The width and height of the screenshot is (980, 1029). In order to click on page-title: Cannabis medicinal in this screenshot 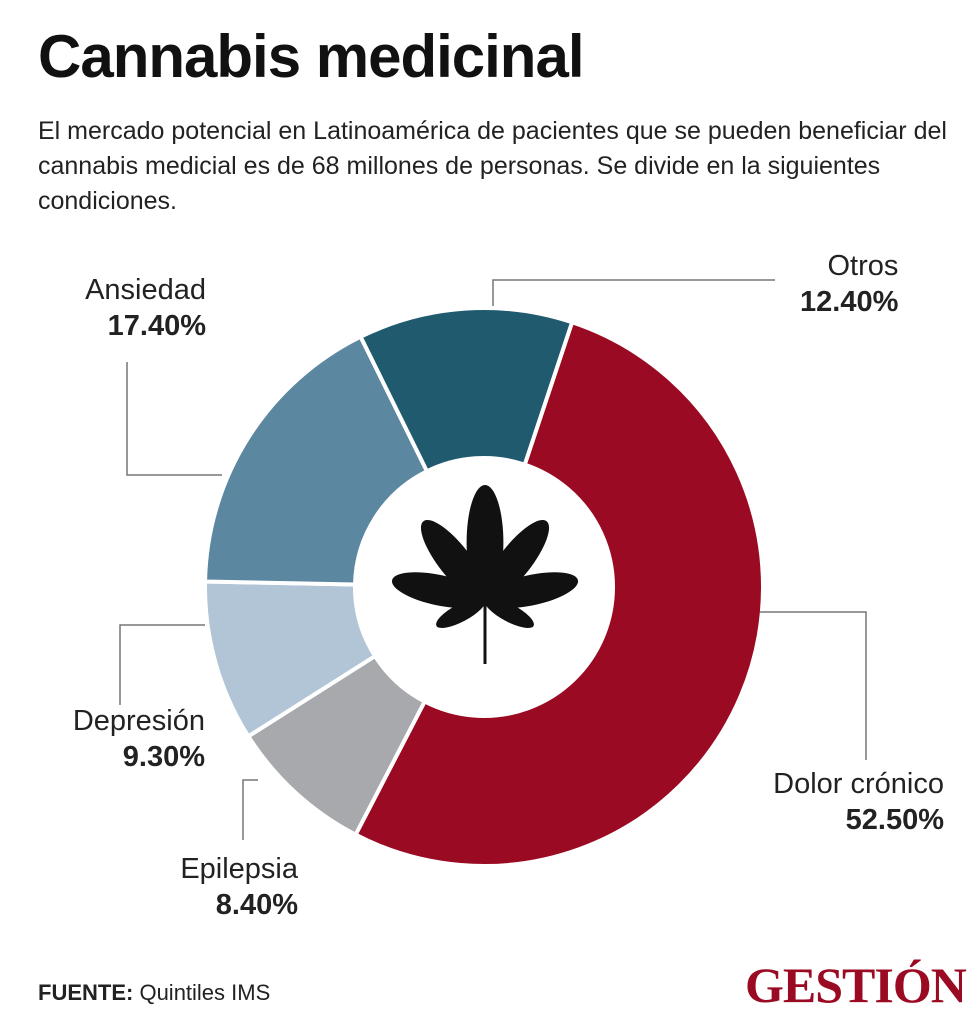, I will do `click(311, 56)`.